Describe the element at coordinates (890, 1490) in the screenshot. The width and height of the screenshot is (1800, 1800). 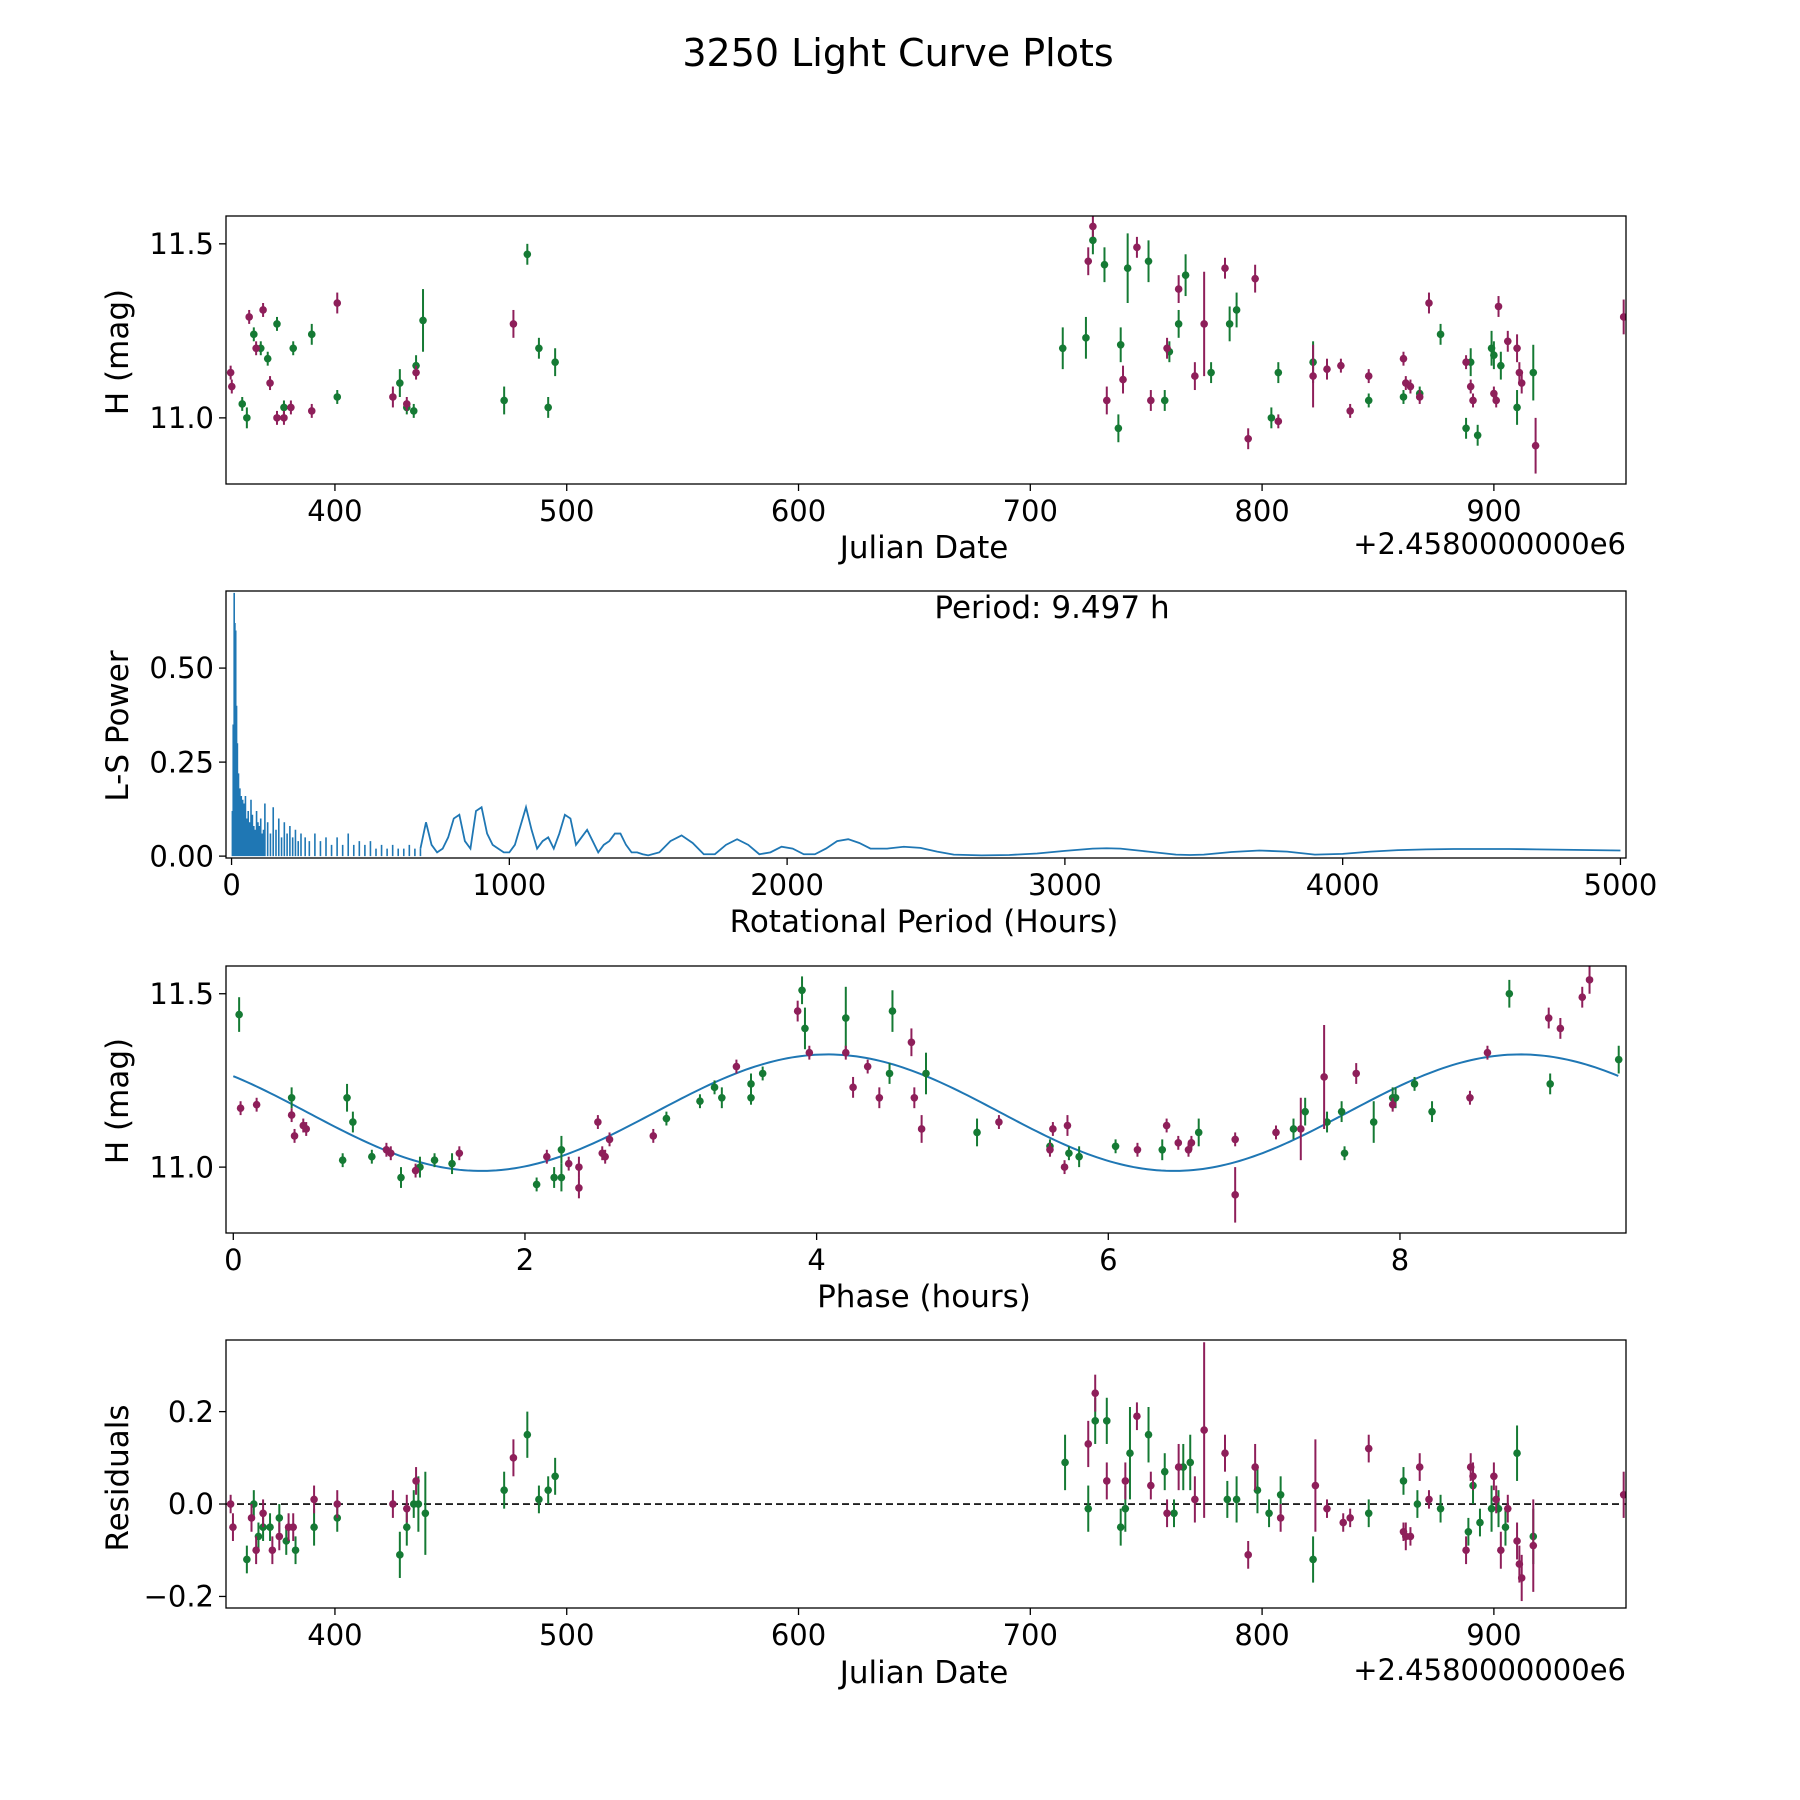
I see `residuals-series-green` at that location.